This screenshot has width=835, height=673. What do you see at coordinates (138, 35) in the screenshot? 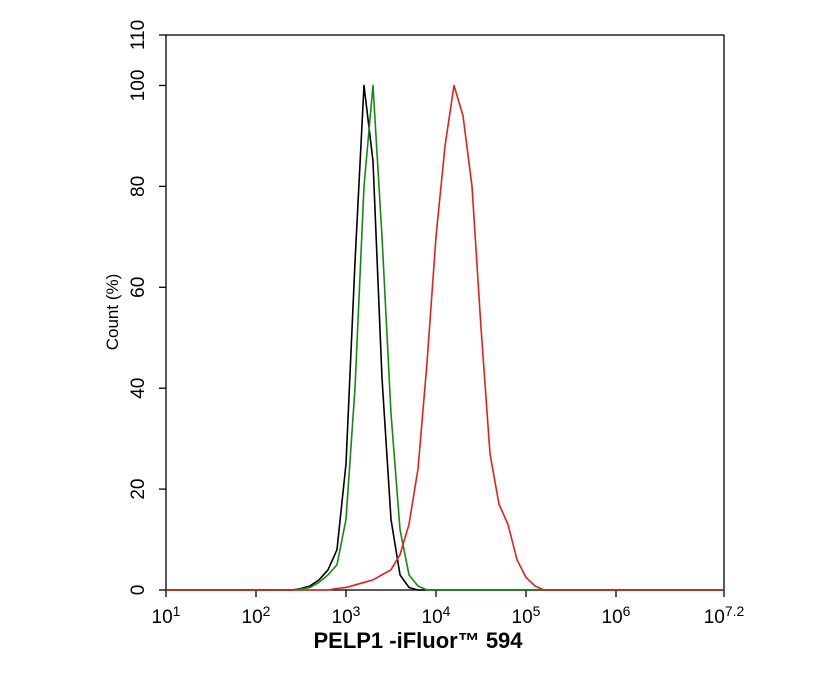
I see `y-tick-label: 110` at bounding box center [138, 35].